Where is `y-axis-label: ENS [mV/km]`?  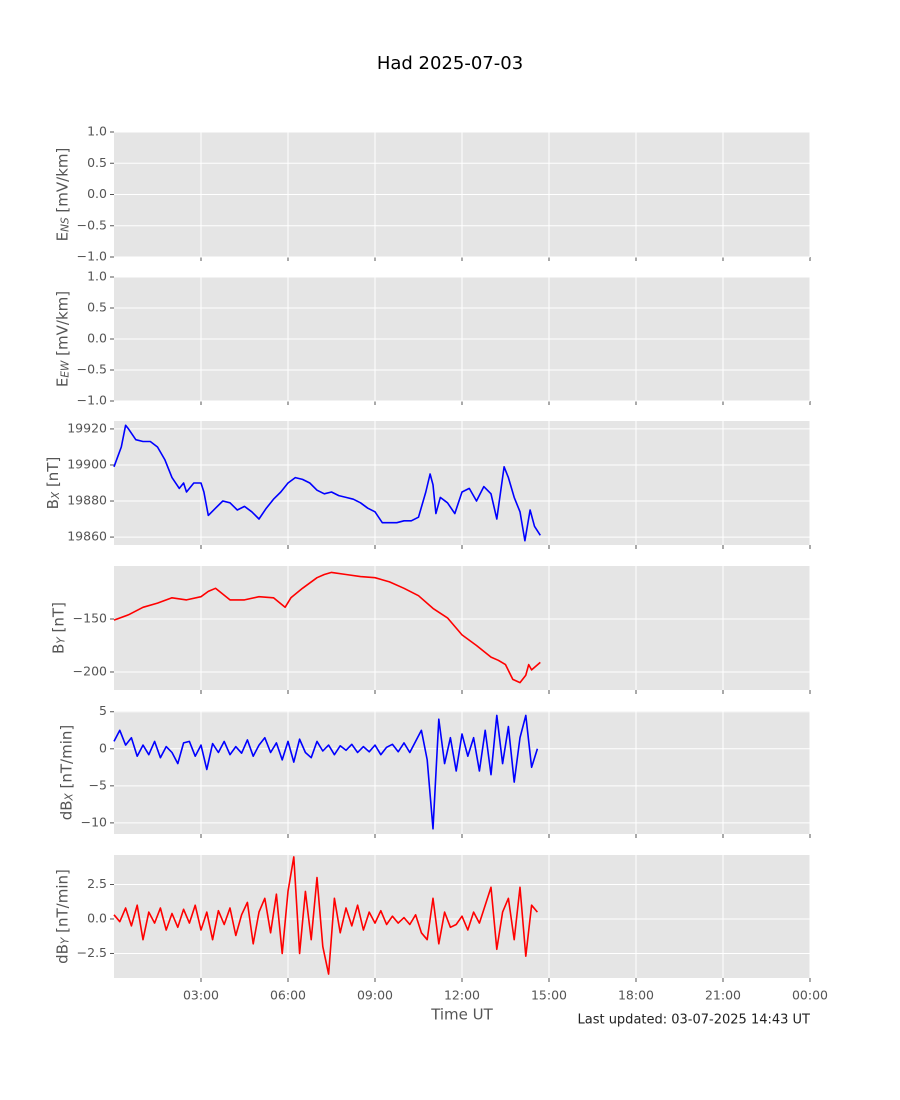 y-axis-label: ENS [mV/km] is located at coordinates (62, 195).